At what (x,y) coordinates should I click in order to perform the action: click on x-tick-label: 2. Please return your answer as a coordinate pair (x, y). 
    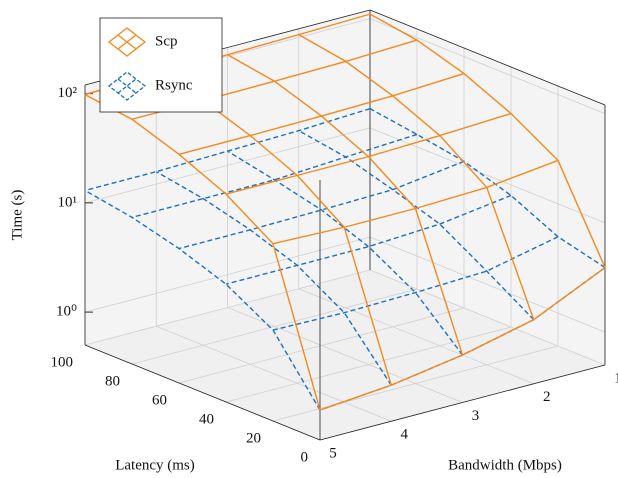
    Looking at the image, I should click on (547, 397).